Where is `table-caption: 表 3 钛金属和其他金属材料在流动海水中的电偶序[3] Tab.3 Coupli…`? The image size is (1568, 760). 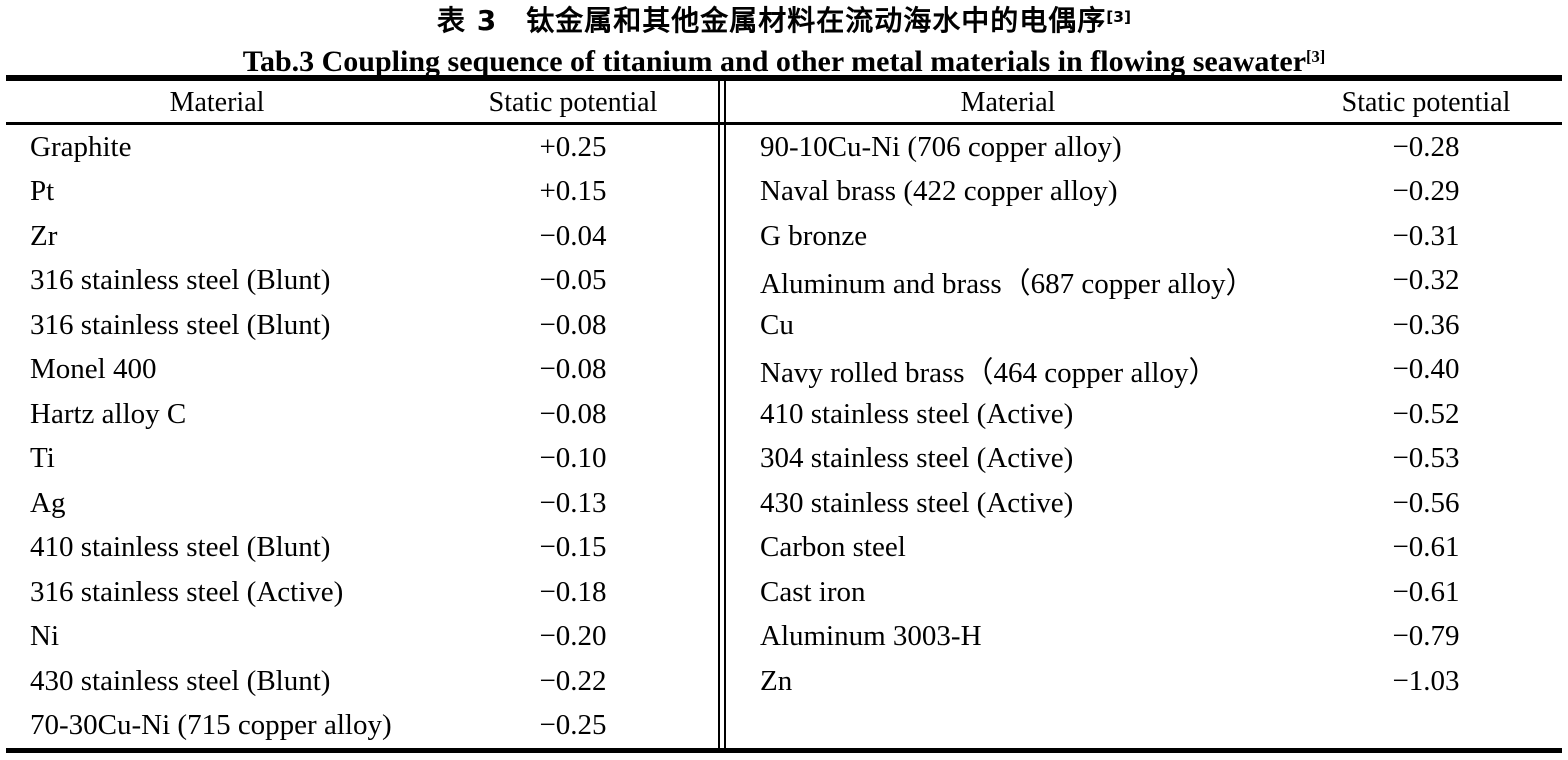 table-caption: 表 3 钛金属和其他金属材料在流动海水中的电偶序[3] Tab.3 Coupli… is located at coordinates (784, 42).